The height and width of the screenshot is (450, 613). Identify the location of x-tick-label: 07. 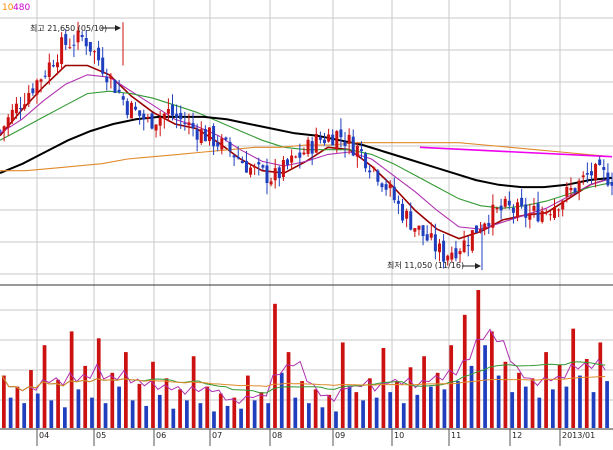
(217, 435).